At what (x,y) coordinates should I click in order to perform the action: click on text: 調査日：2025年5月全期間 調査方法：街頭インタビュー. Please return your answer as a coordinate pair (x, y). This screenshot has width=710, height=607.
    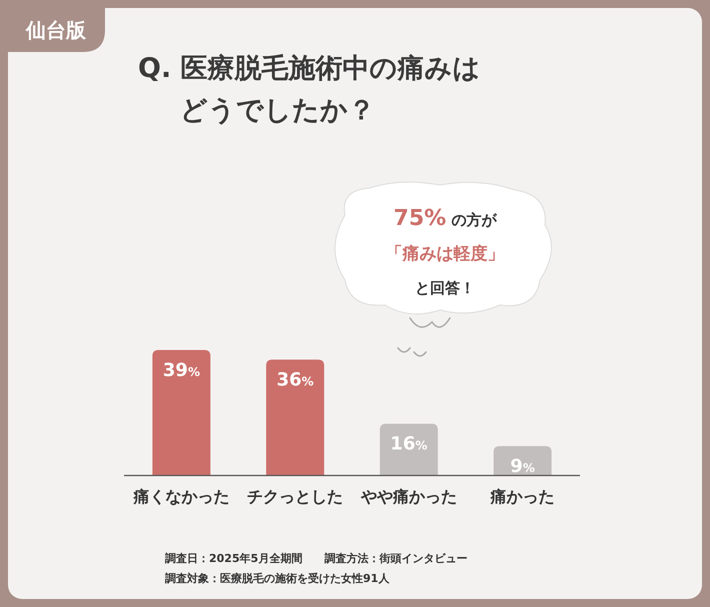
    Looking at the image, I should click on (316, 558).